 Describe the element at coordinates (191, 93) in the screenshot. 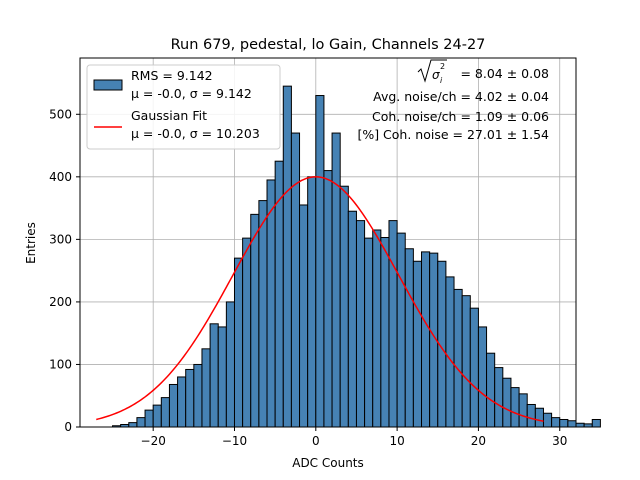

I see `legend-histogram-line2: μ = -0.0, σ = 9.142` at that location.